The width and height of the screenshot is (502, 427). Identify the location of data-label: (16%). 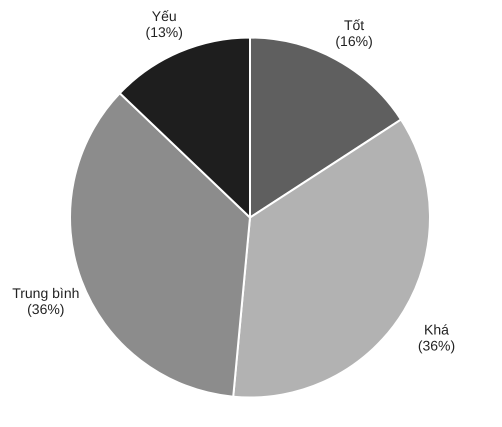
(354, 40).